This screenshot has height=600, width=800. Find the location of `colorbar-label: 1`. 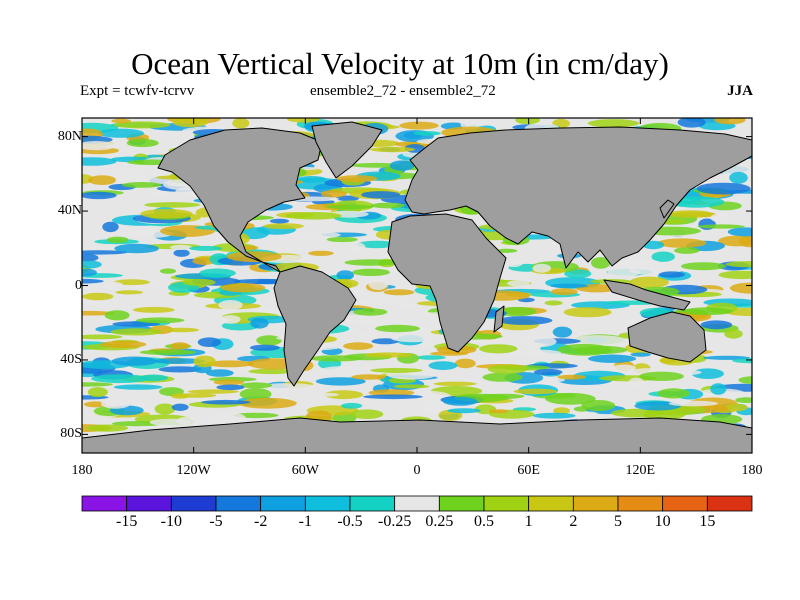

colorbar-label: 1 is located at coordinates (528, 521).